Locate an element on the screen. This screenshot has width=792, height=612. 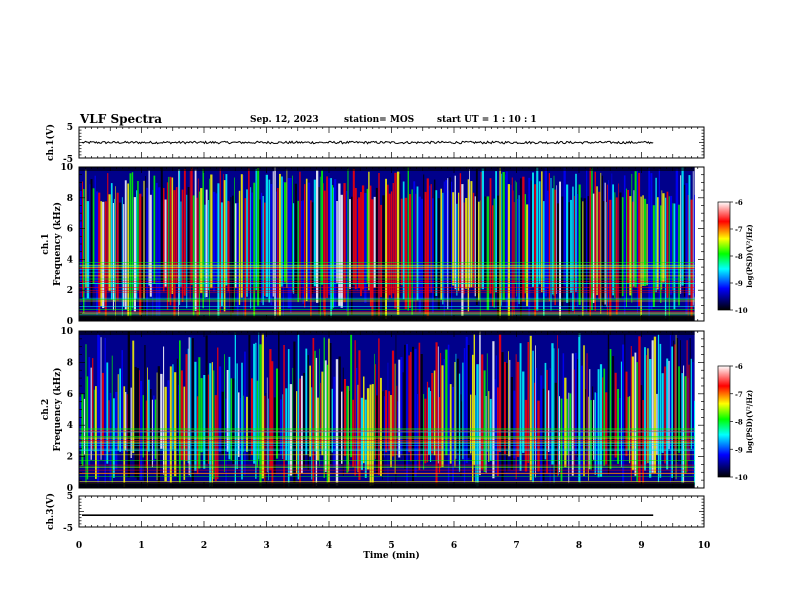
ch1-voltage-ytick-label: -5 is located at coordinates (68, 160).